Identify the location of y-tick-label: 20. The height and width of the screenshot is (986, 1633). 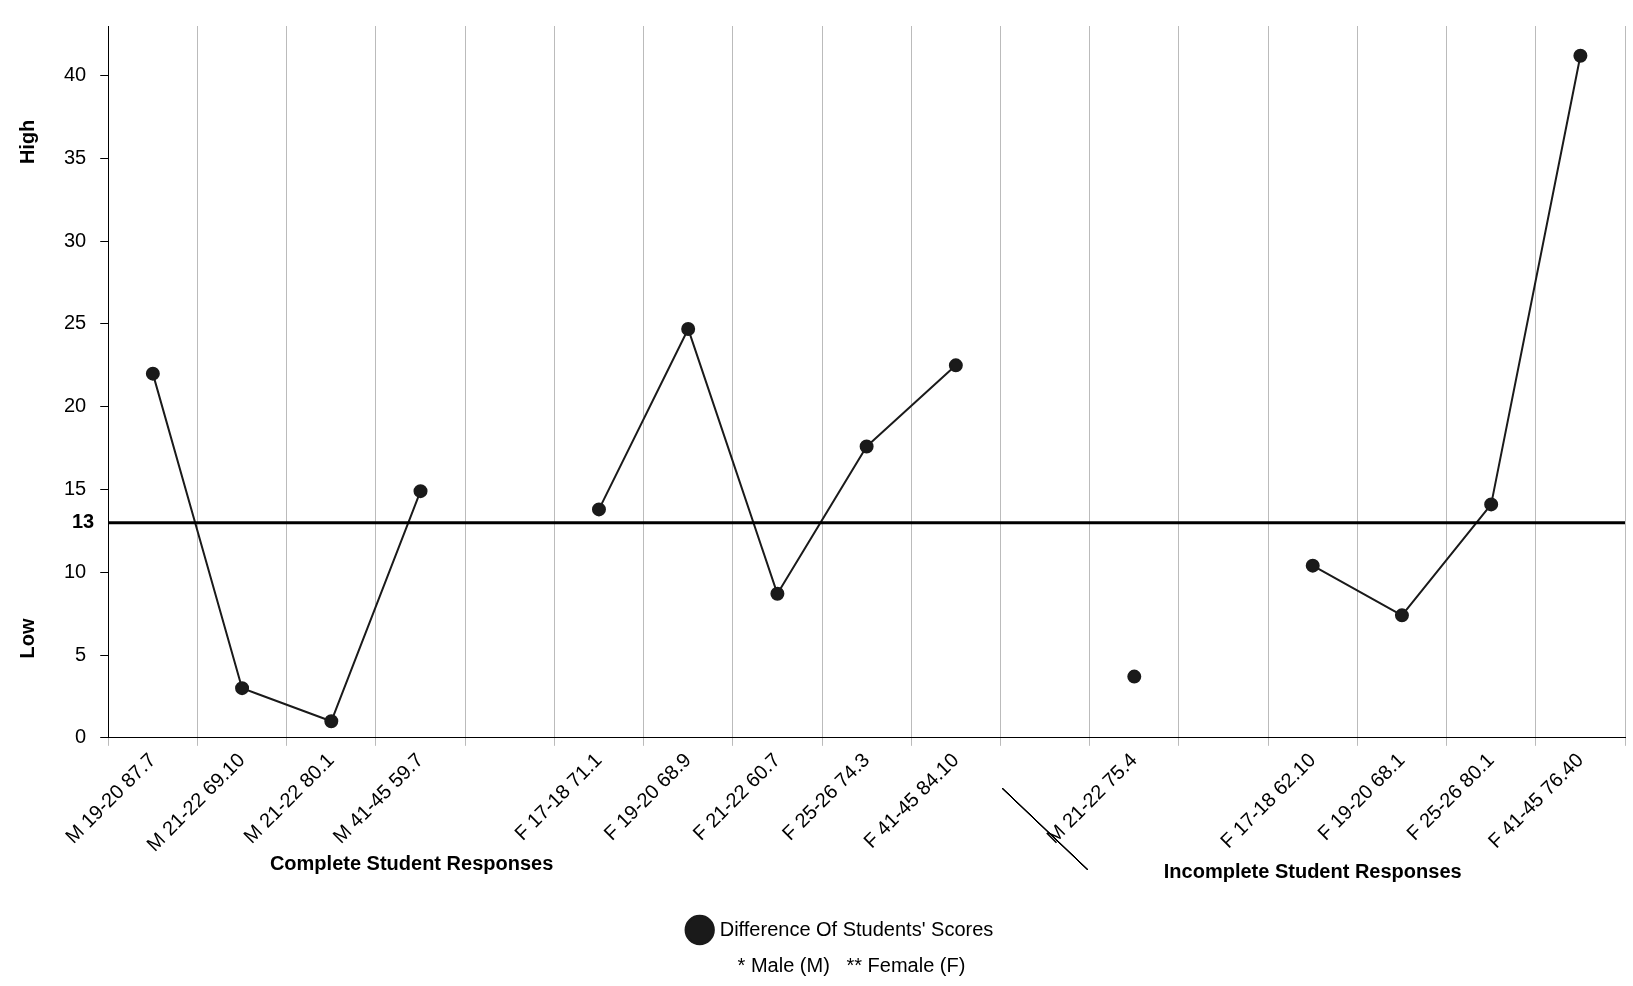
(75, 405).